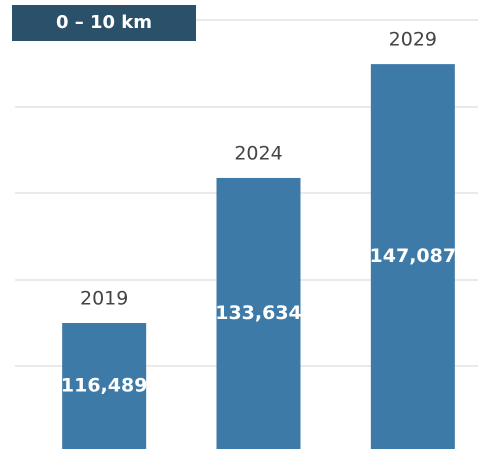 The height and width of the screenshot is (449, 498). What do you see at coordinates (104, 299) in the screenshot?
I see `category-label: 2019` at bounding box center [104, 299].